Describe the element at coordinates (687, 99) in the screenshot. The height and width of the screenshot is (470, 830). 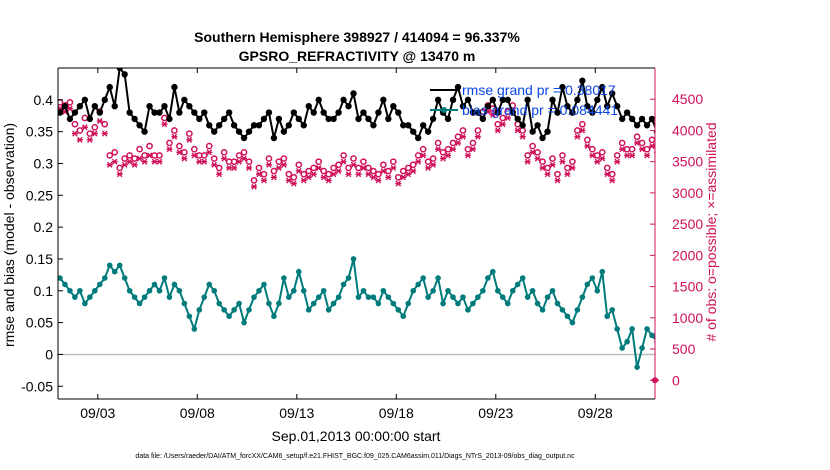
I see `y2-tick-label: 4500` at that location.